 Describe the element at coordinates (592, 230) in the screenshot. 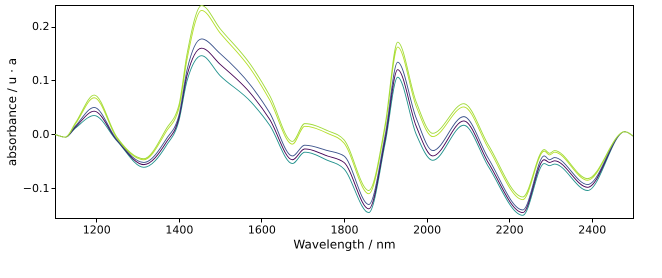

I see `x-tick-label: 2400` at that location.